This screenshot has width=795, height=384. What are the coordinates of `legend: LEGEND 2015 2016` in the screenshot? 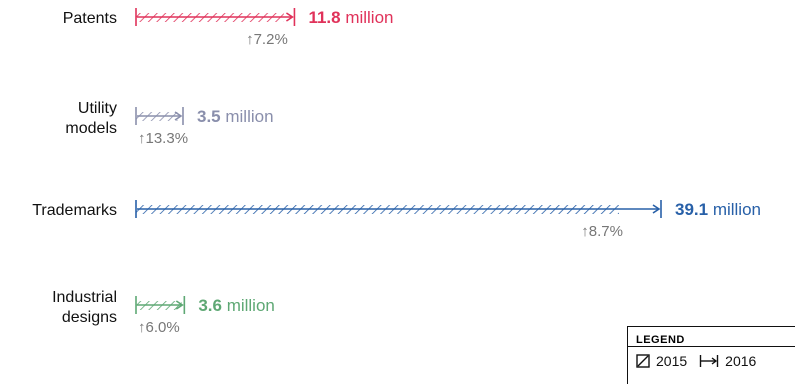 It's located at (711, 355).